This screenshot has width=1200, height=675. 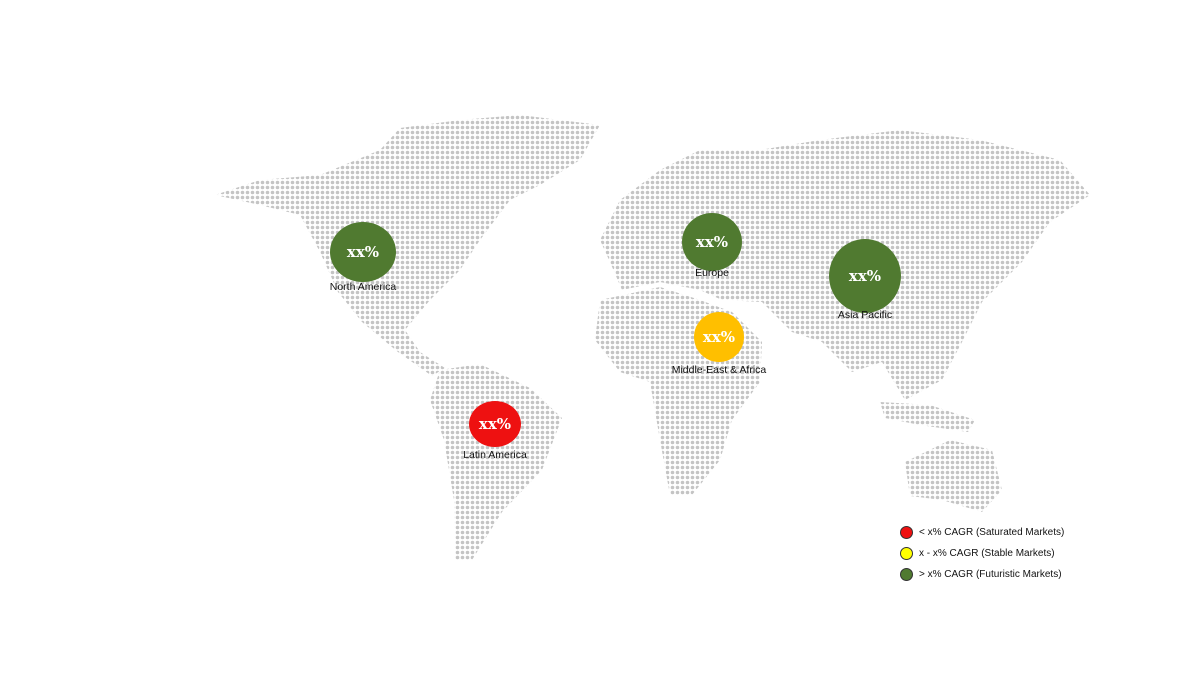 I want to click on north-america-label: North America, so click(x=363, y=287).